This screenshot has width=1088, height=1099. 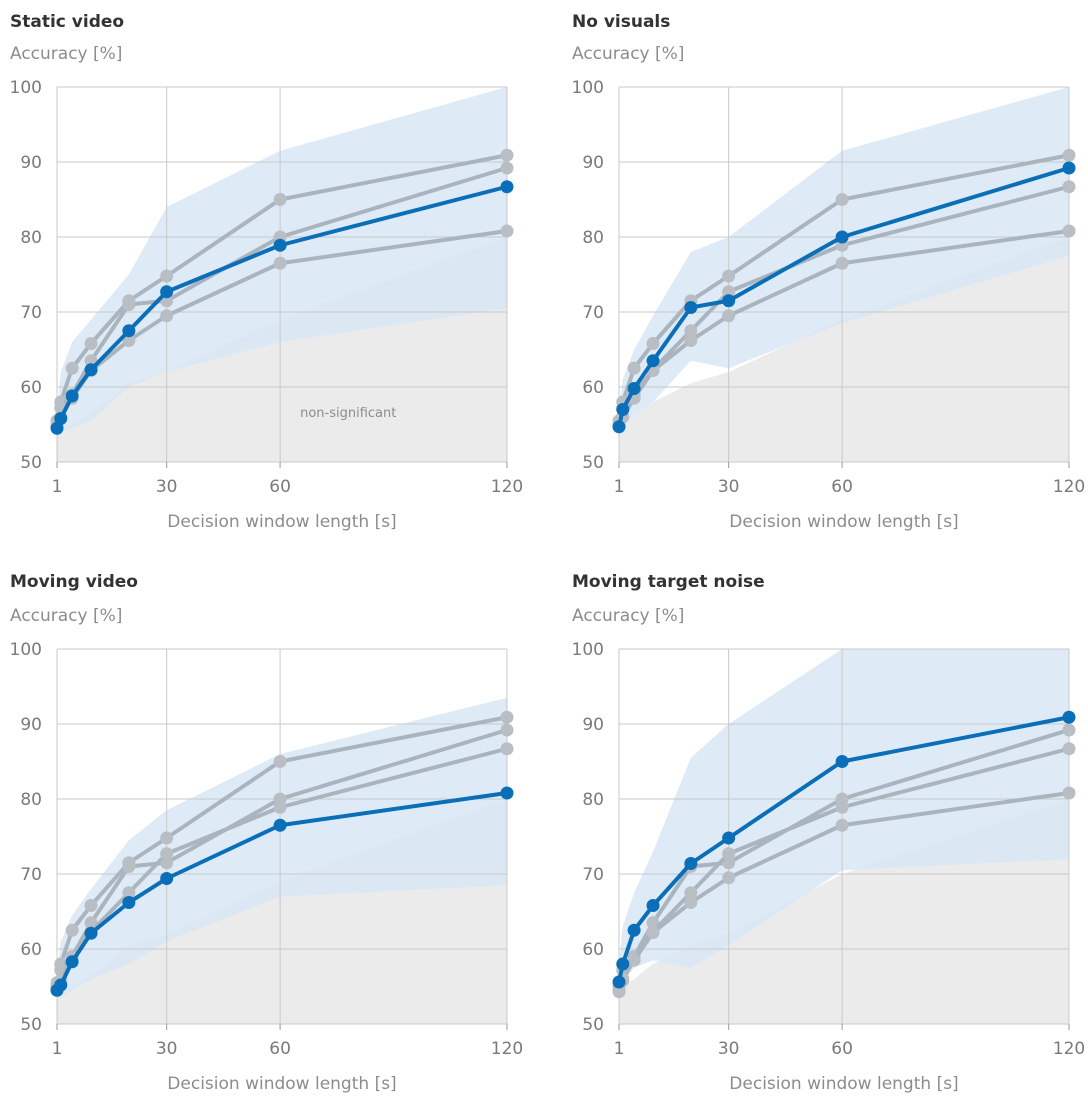 I want to click on non-significant-label: non-significant, so click(x=348, y=413).